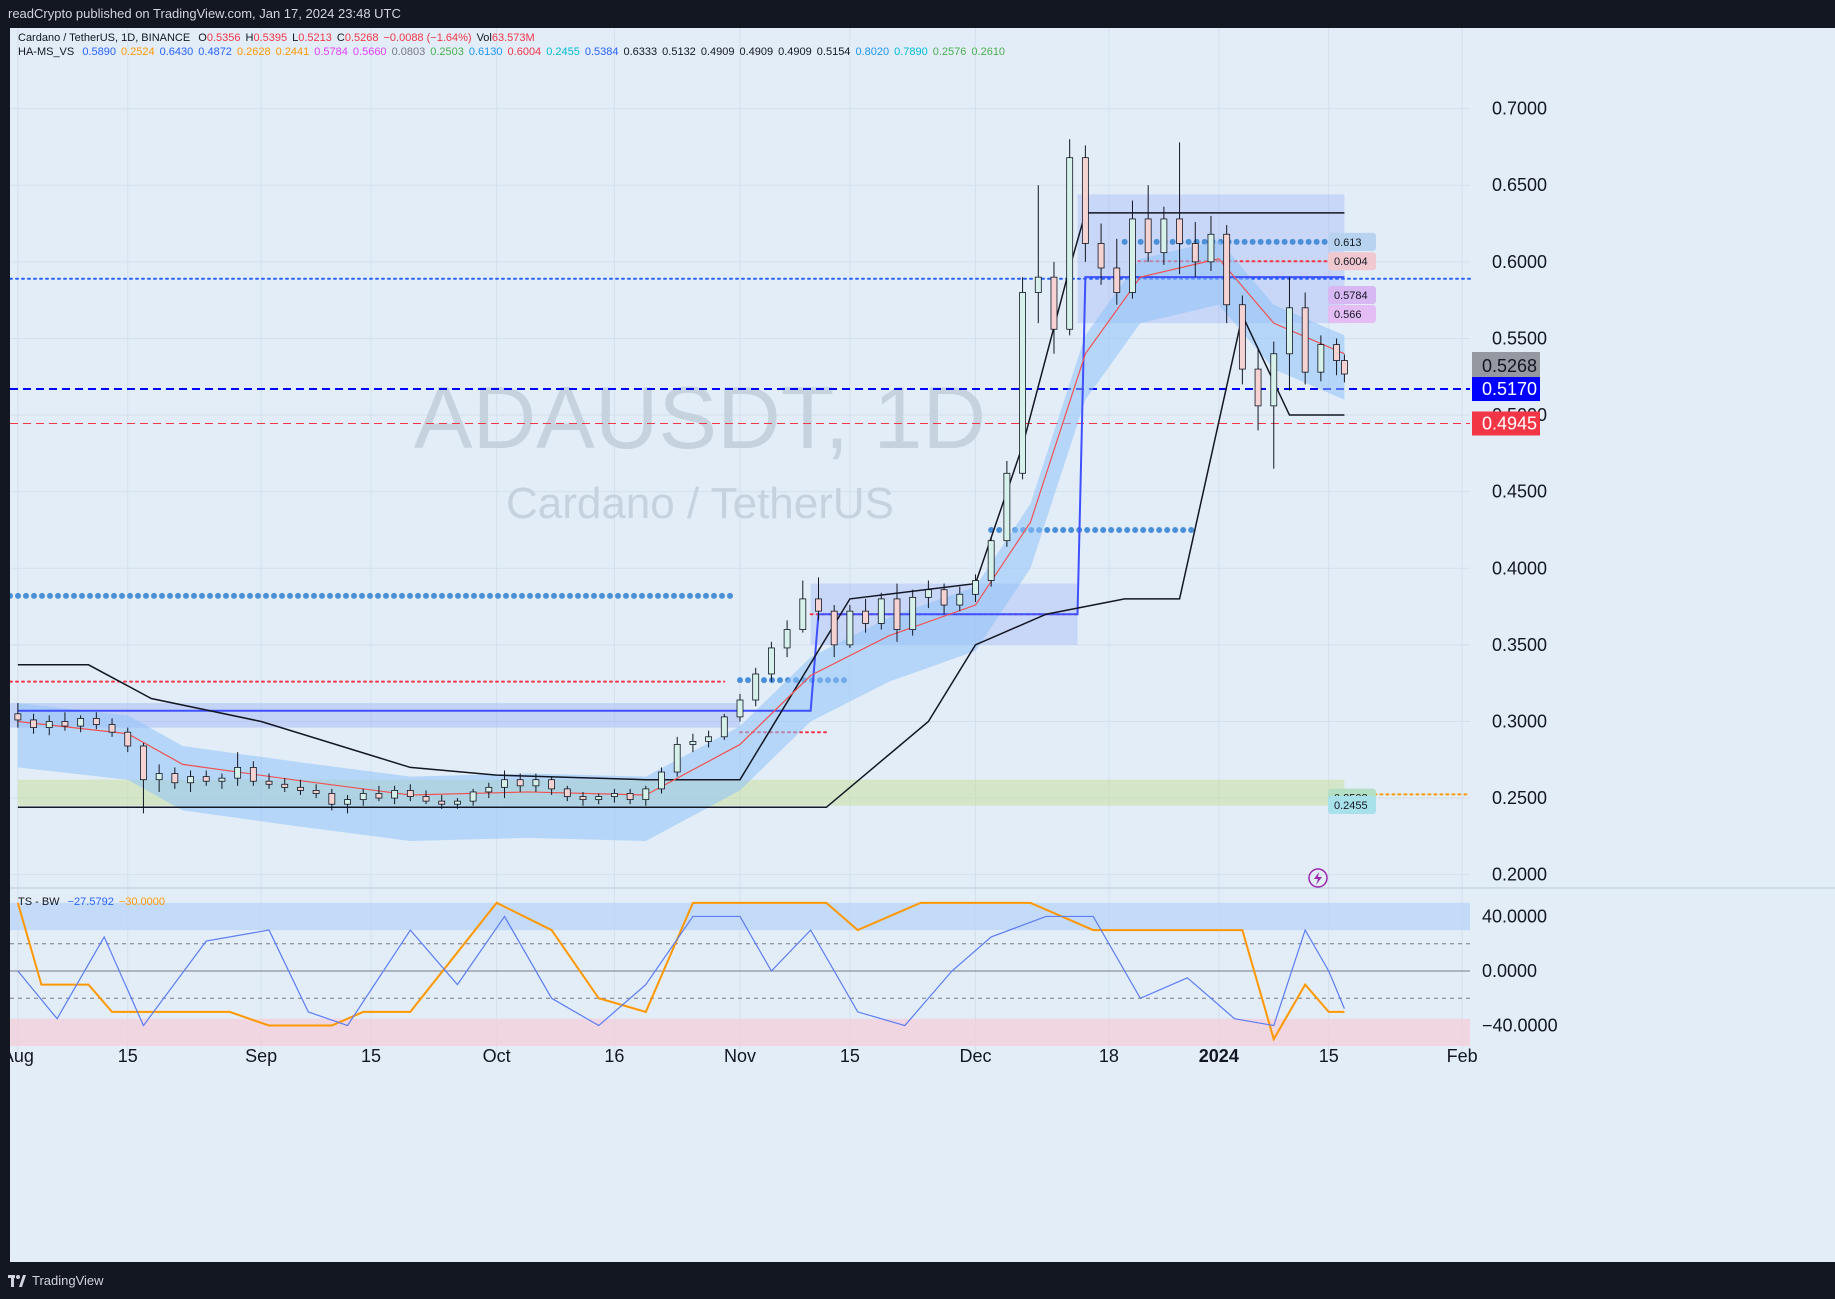  What do you see at coordinates (1519, 492) in the screenshot?
I see `price-tick-label: 0.4500` at bounding box center [1519, 492].